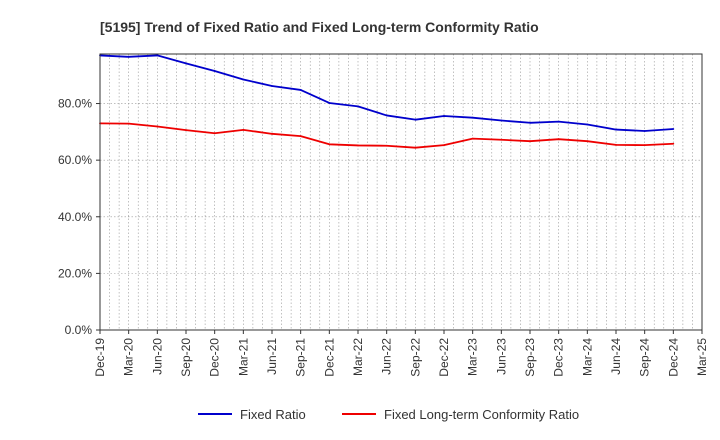  I want to click on y-tick-label: 60.0%, so click(75, 160).